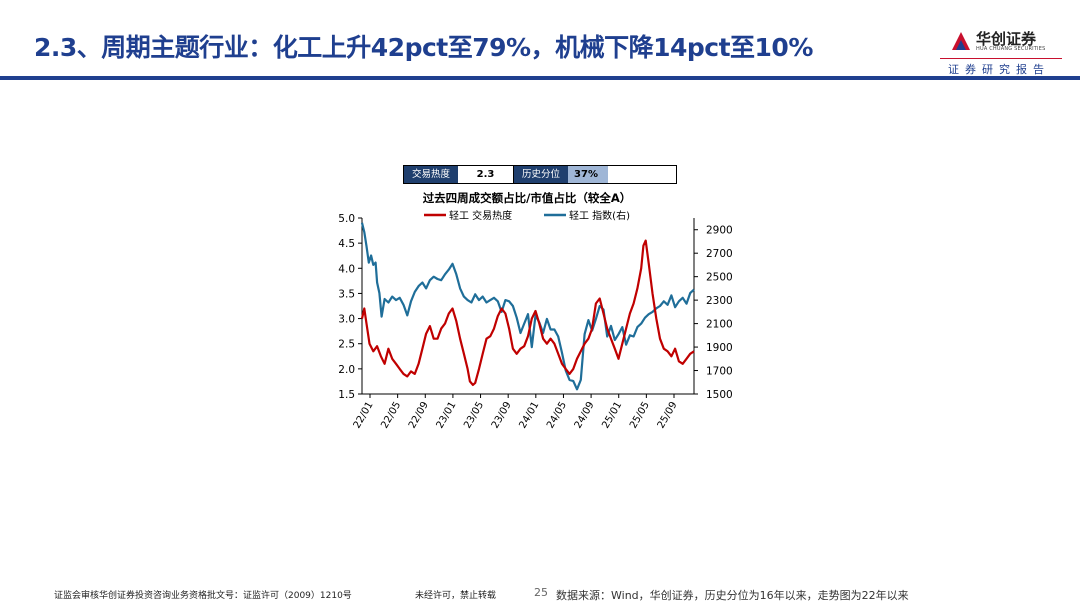  What do you see at coordinates (423, 47) in the screenshot?
I see `page-title: 2.3、周期主题行业：化工上升42pct至79%，机械下降14pct至10%` at bounding box center [423, 47].